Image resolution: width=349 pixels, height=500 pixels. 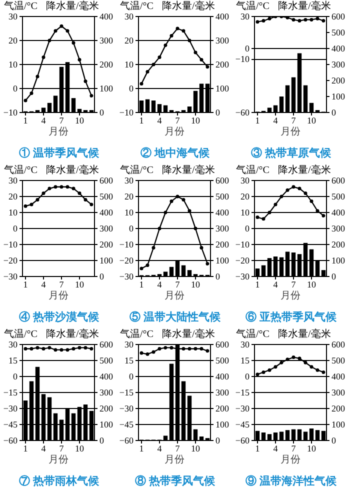 I want to click on text: ⑤ 温带大陆性气候, so click(x=176, y=317).